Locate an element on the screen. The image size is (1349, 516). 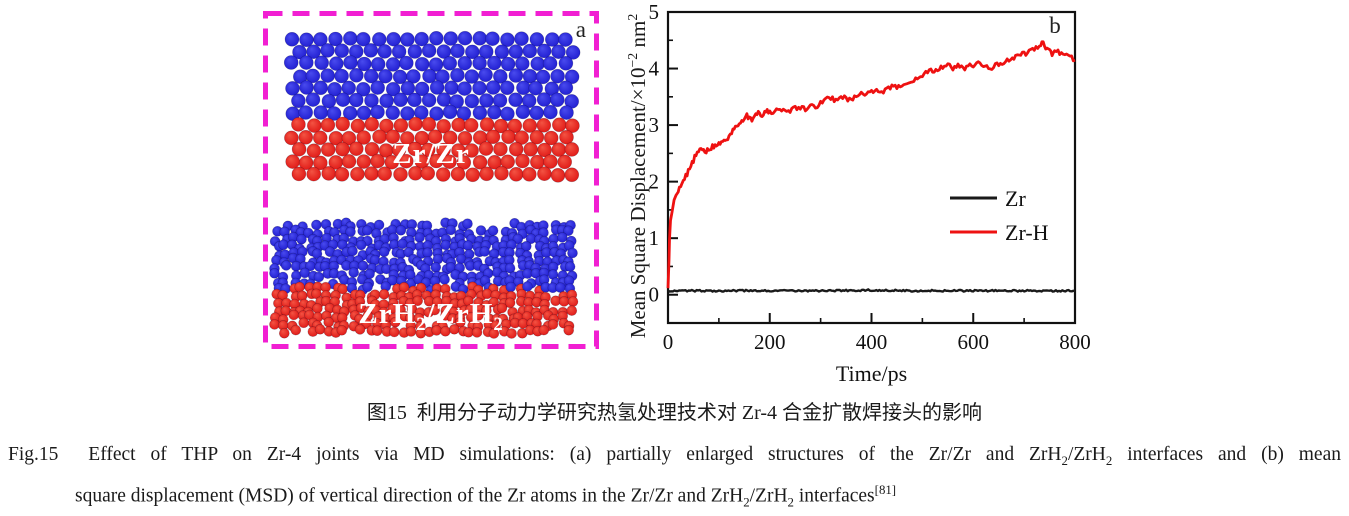
y-tick-label: 4 is located at coordinates (654, 69).